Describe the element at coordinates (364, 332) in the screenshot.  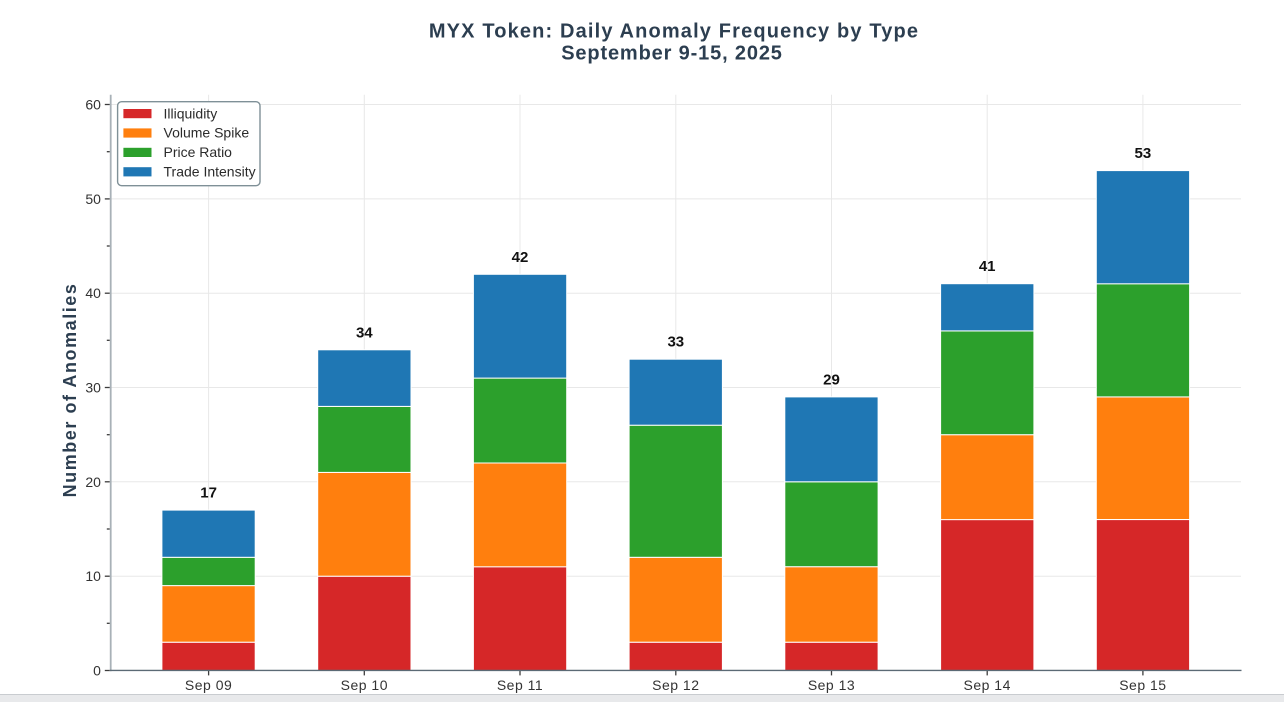
I see `svg-text: 34` at that location.